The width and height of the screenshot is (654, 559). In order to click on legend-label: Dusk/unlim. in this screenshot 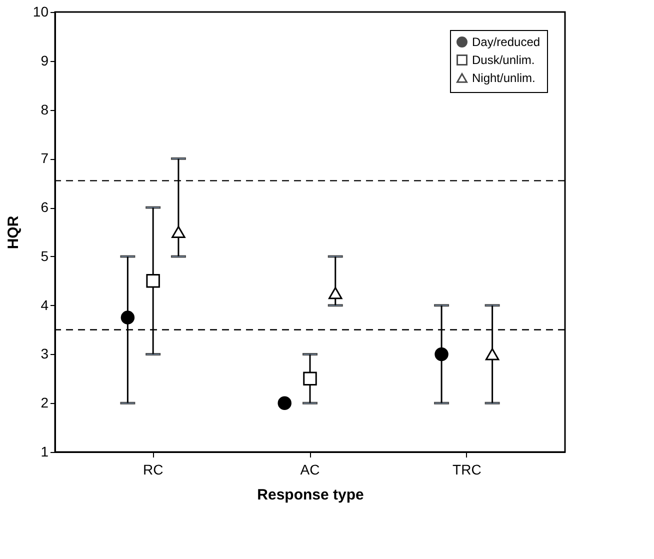, I will do `click(503, 60)`.